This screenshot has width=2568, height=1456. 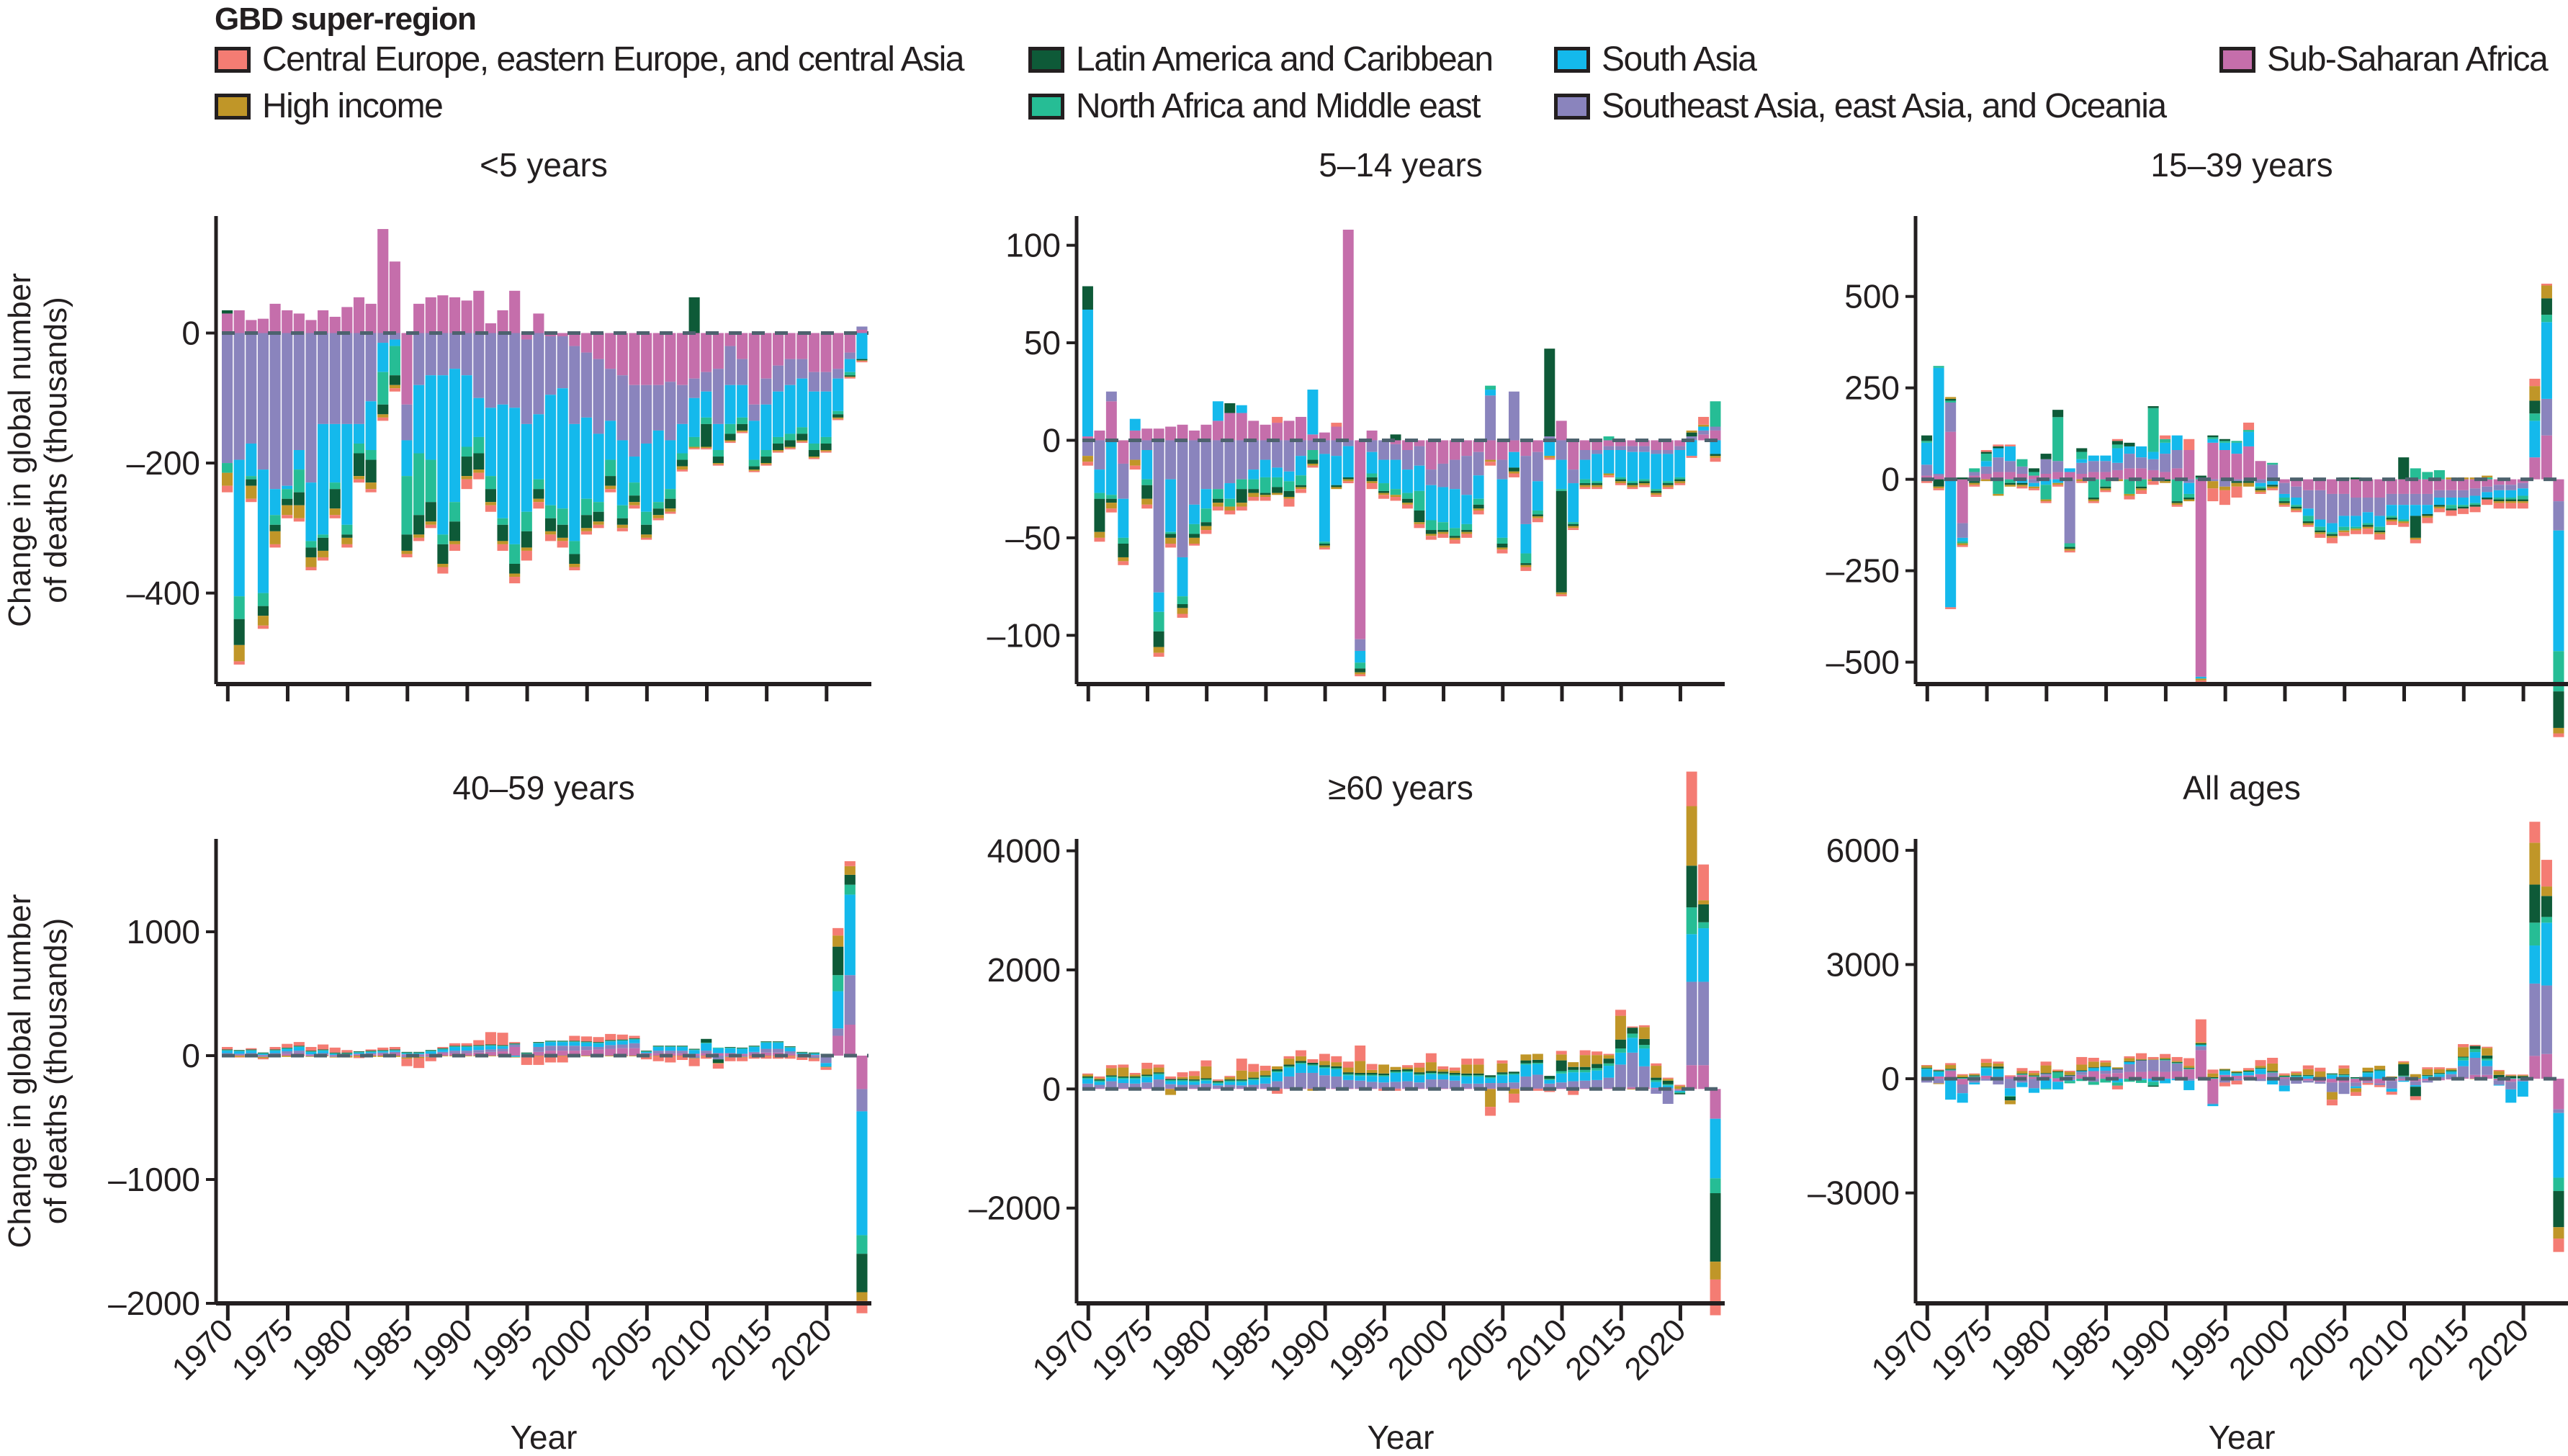 What do you see at coordinates (407, 552) in the screenshot?
I see `bar-segment-hi-1985` at bounding box center [407, 552].